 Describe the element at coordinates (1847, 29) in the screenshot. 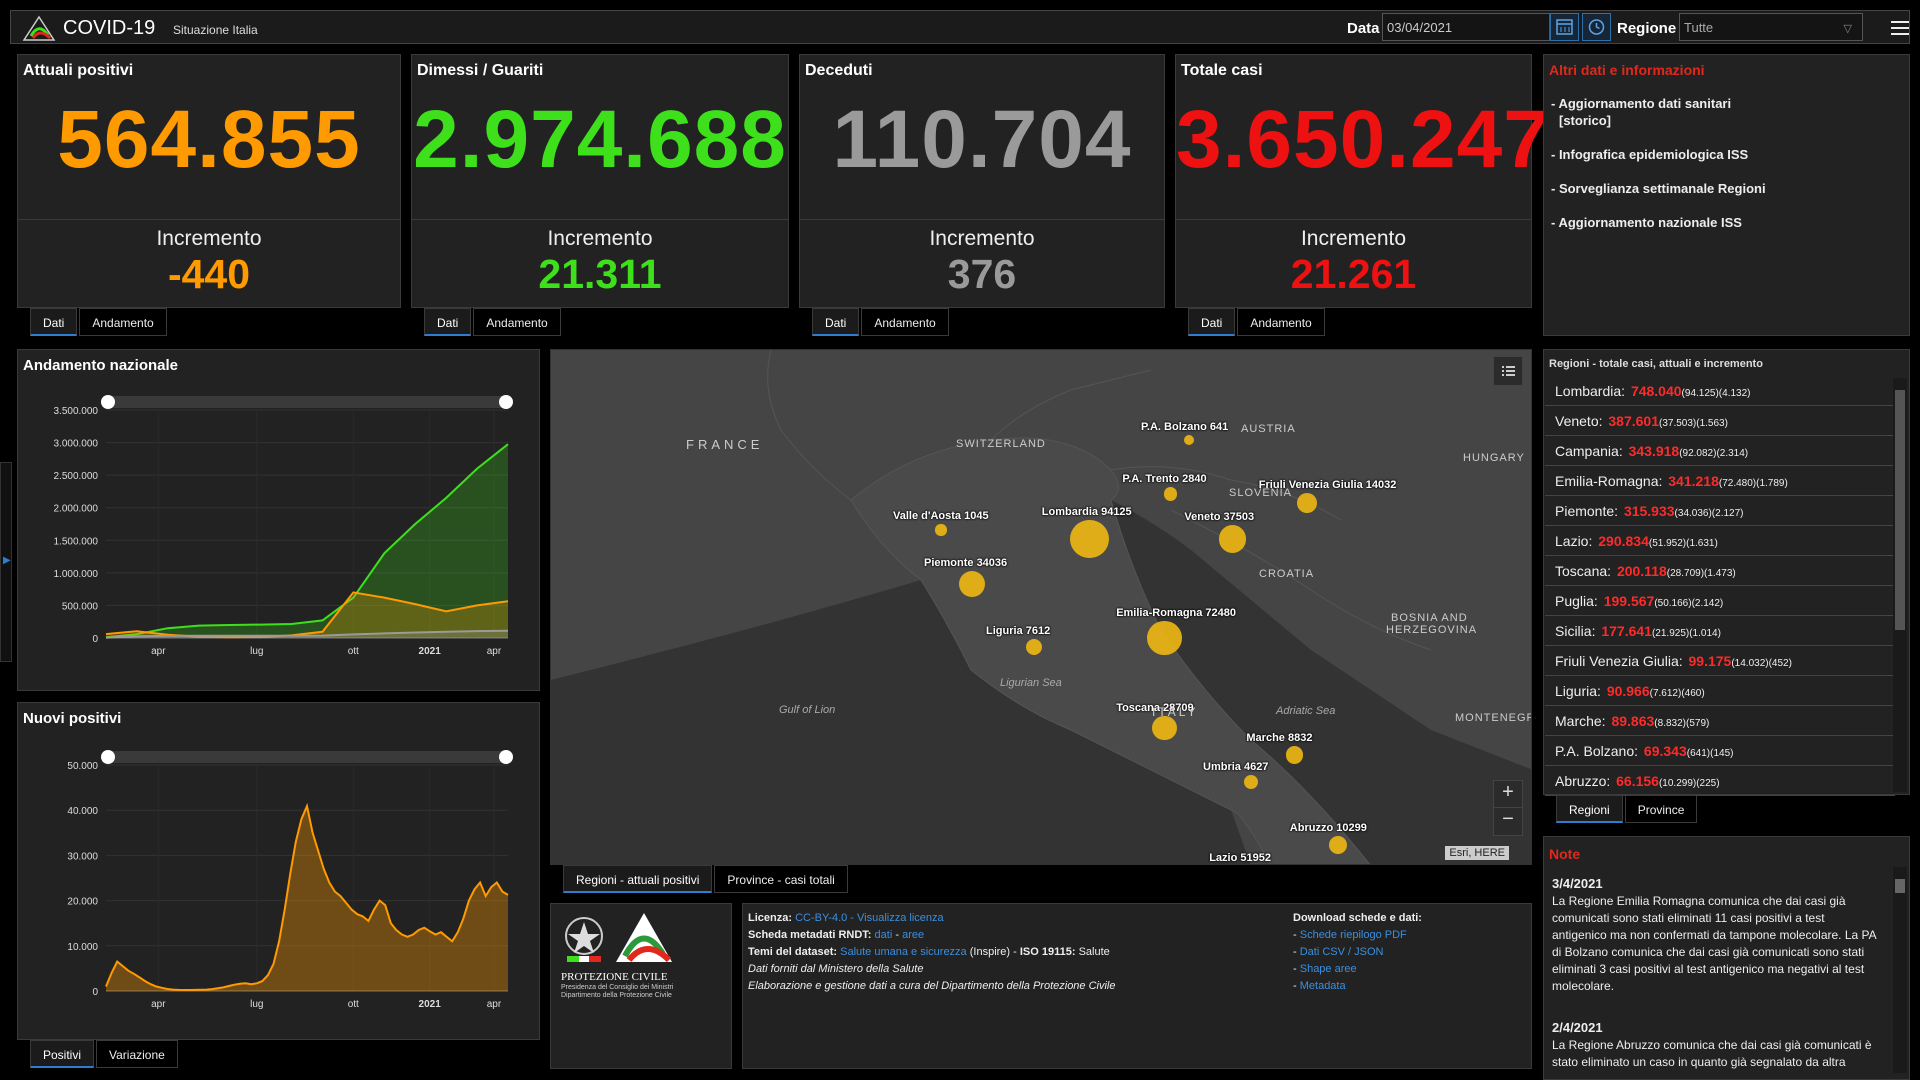

I see `chevron-down-icon: ▽` at that location.